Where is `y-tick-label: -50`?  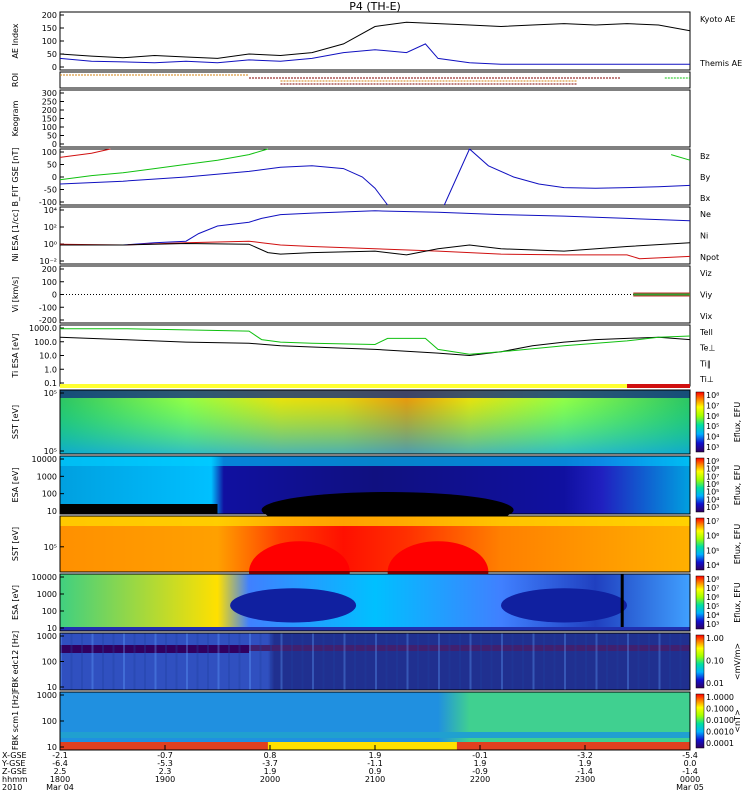 y-tick-label: -50 is located at coordinates (50, 190).